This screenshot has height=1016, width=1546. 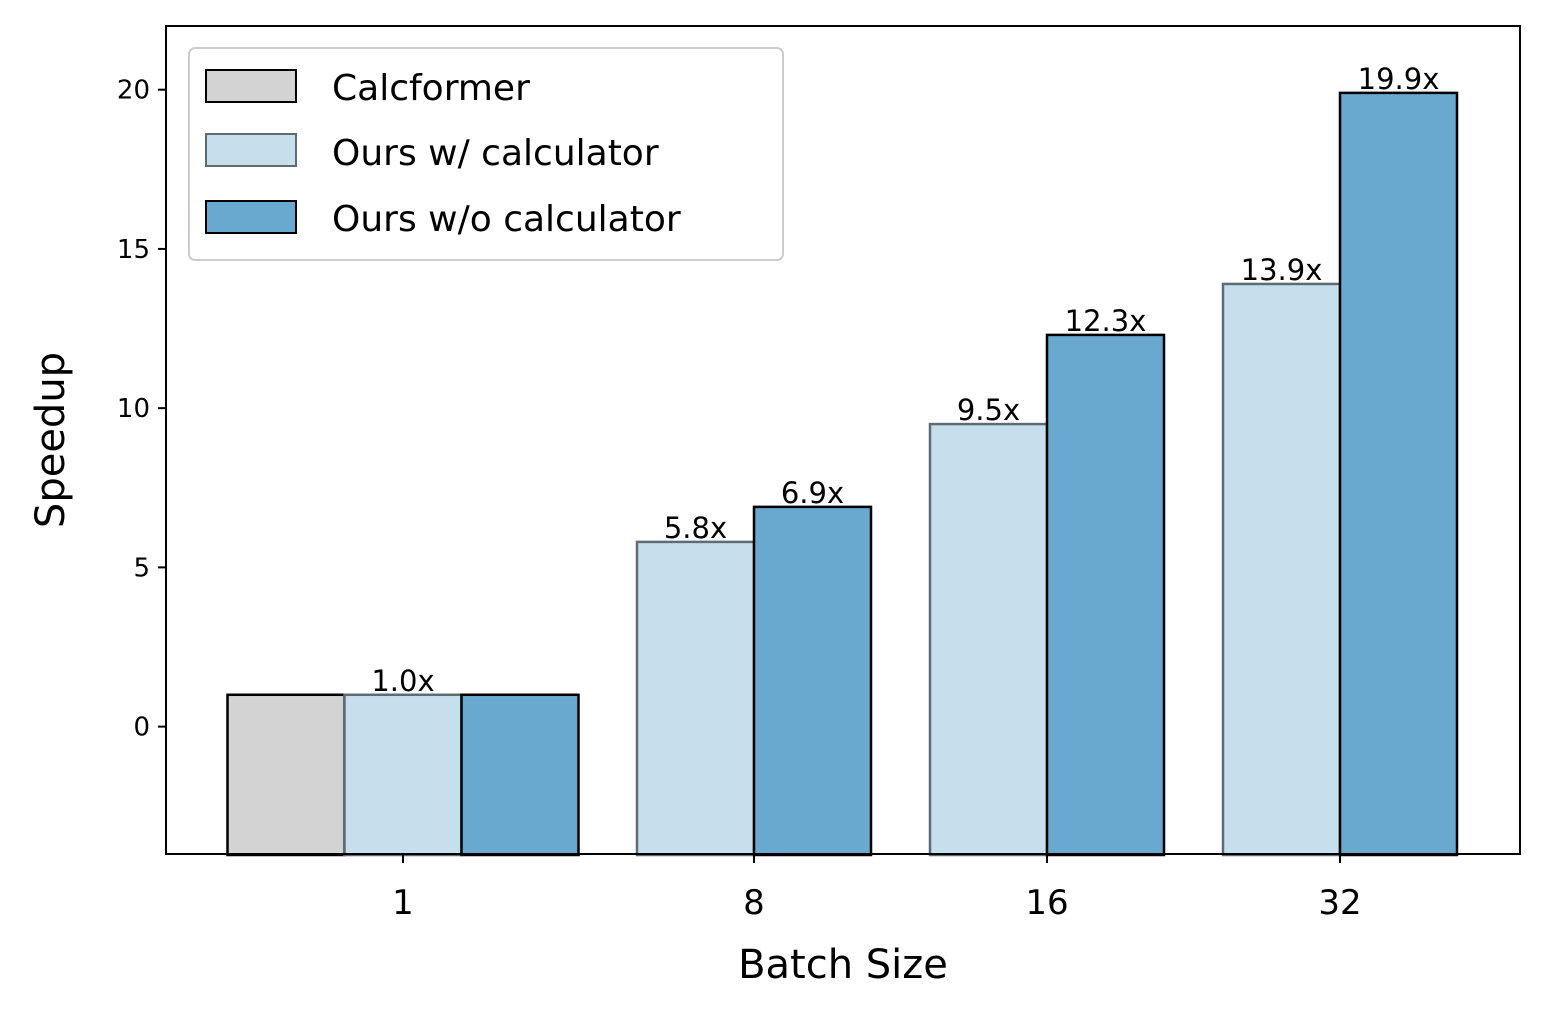 I want to click on data-label-ours-wo-calculator-batch-16: 12.3x, so click(x=1106, y=321).